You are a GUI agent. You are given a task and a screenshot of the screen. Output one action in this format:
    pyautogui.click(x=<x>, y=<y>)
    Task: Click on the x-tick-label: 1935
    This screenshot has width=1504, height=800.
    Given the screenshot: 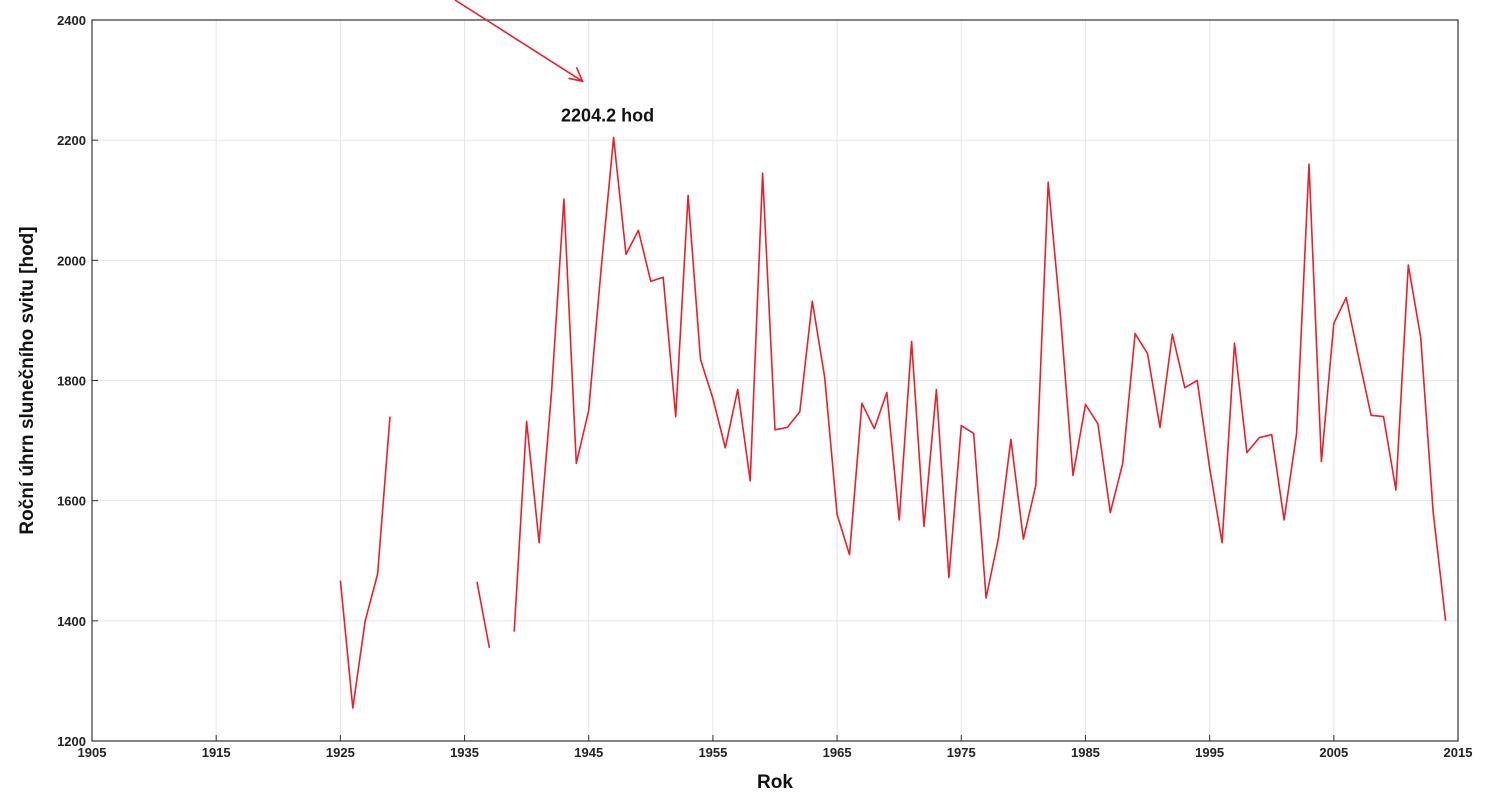 What is the action you would take?
    pyautogui.click(x=464, y=752)
    